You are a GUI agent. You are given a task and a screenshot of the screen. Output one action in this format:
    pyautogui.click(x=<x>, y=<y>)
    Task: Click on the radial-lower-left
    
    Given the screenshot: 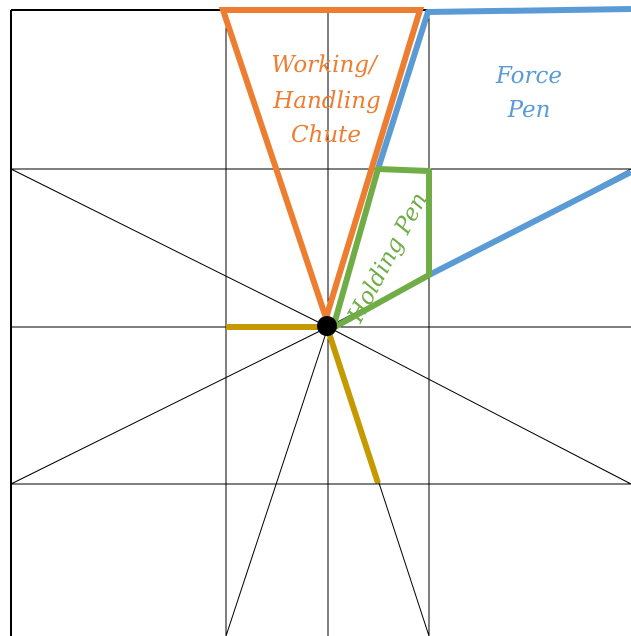 What is the action you would take?
    pyautogui.click(x=169, y=405)
    